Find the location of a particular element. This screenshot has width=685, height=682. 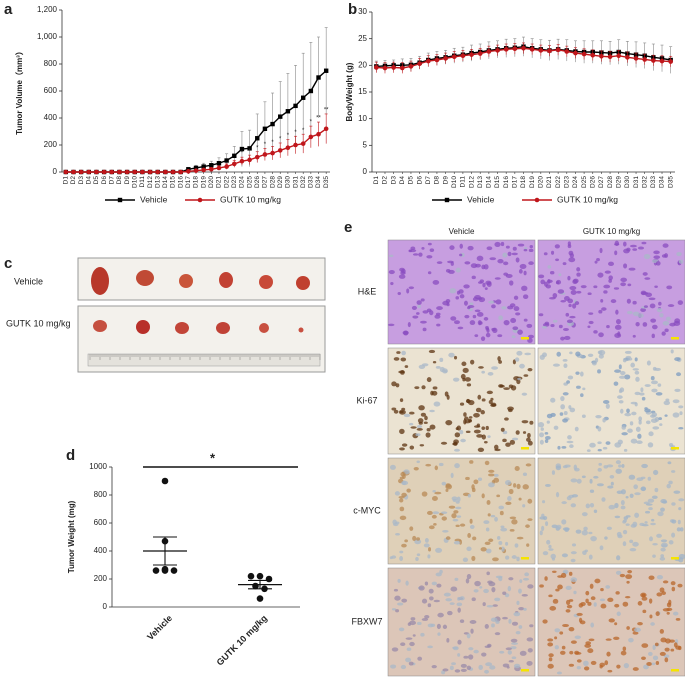

x-tick-label: D9 is located at coordinates (445, 180).